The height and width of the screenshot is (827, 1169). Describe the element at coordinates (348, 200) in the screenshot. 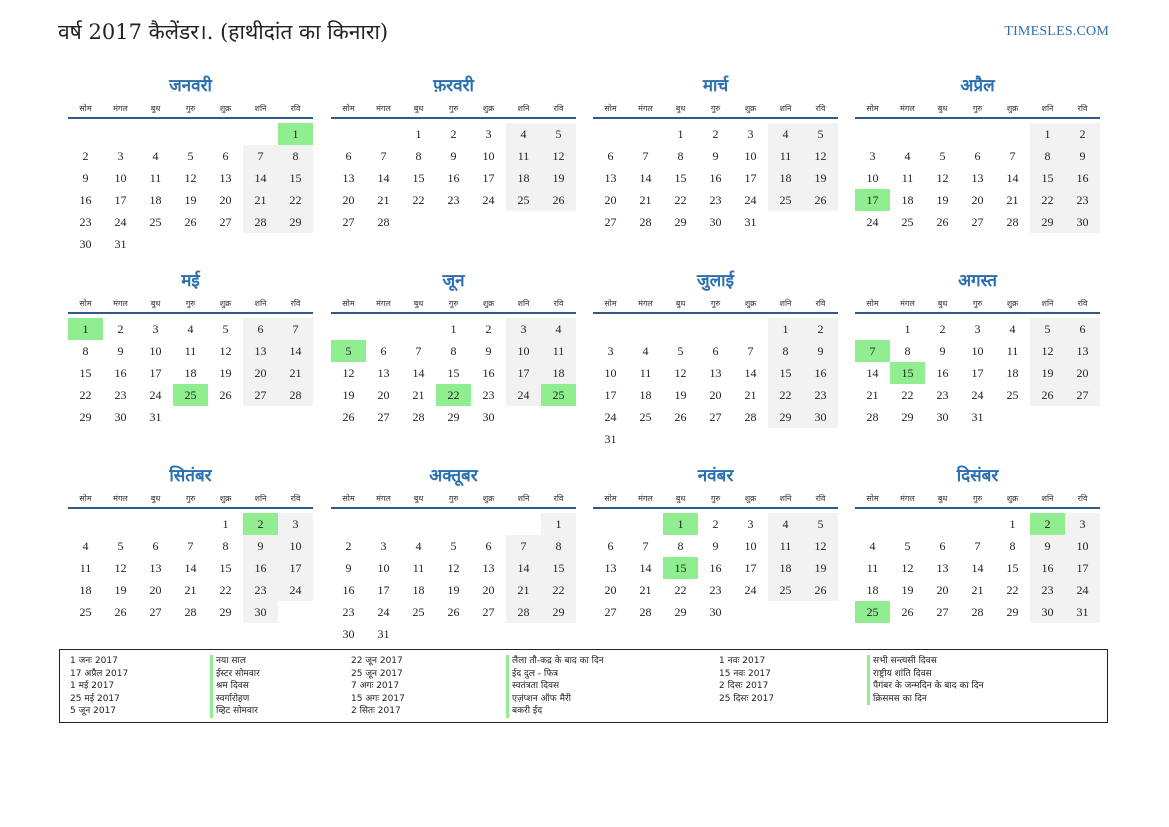

I see `day-cell: 20` at that location.